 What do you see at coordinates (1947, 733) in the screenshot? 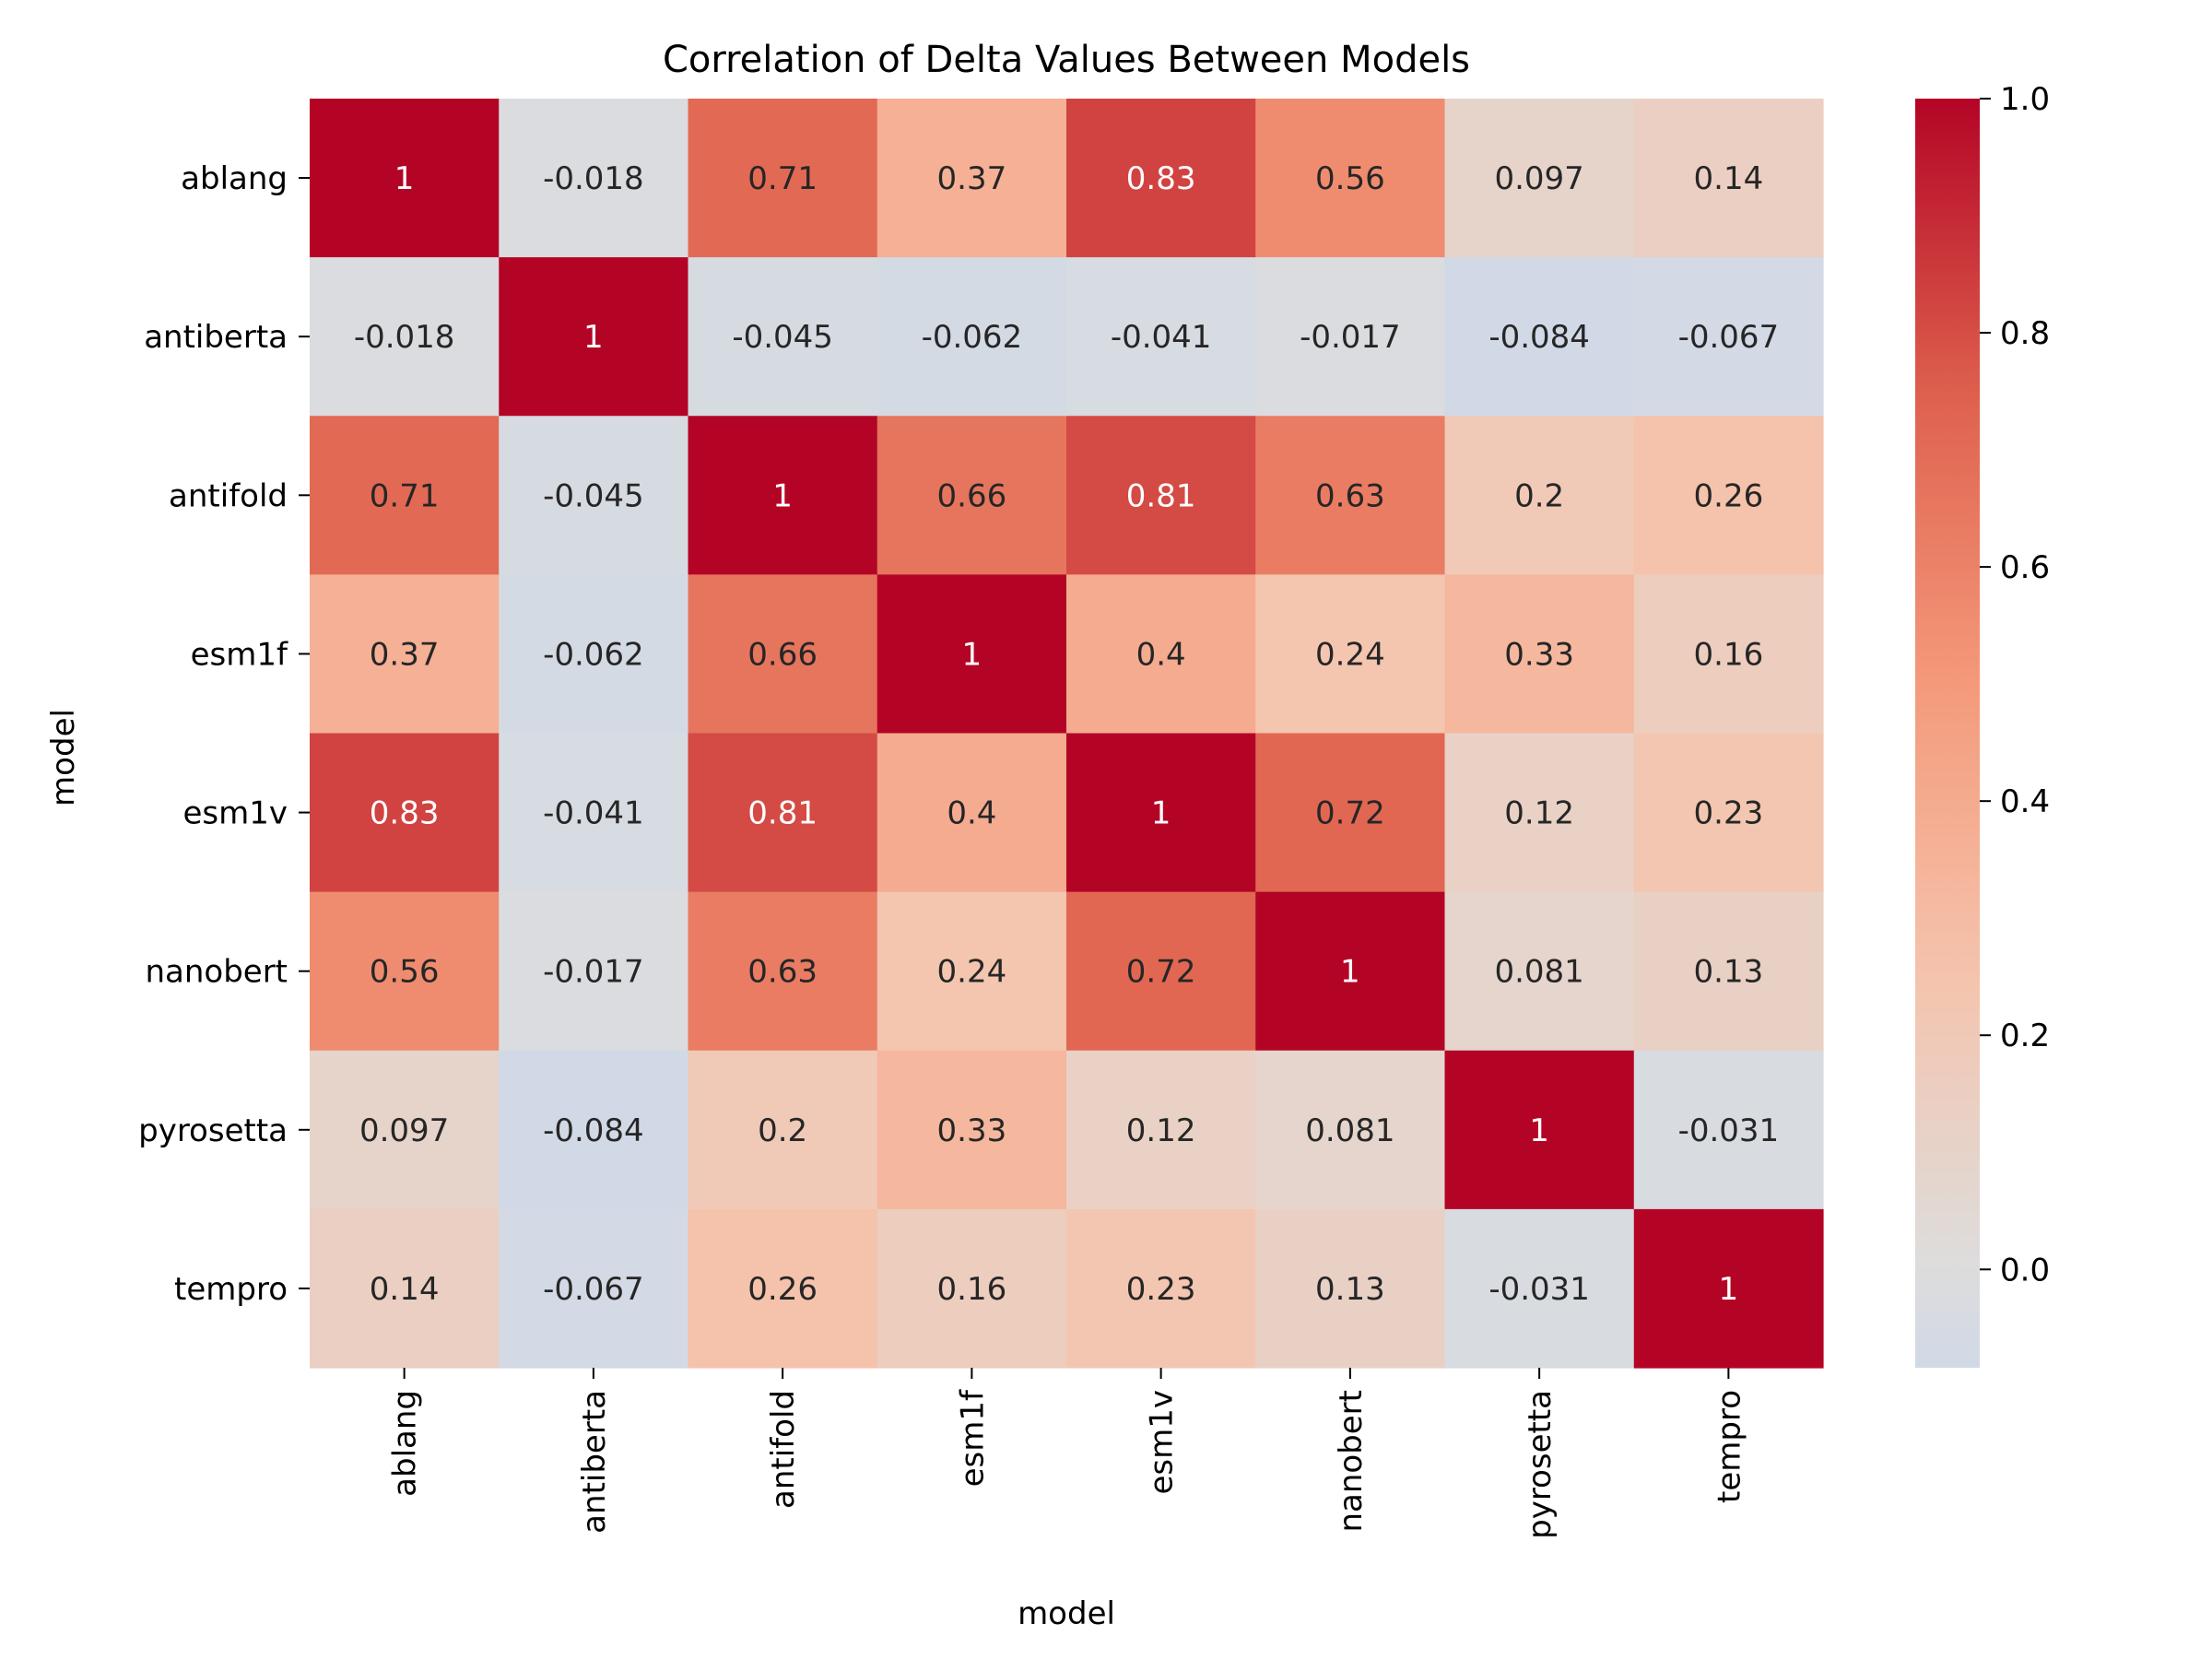
I see `colorbar-gradient` at bounding box center [1947, 733].